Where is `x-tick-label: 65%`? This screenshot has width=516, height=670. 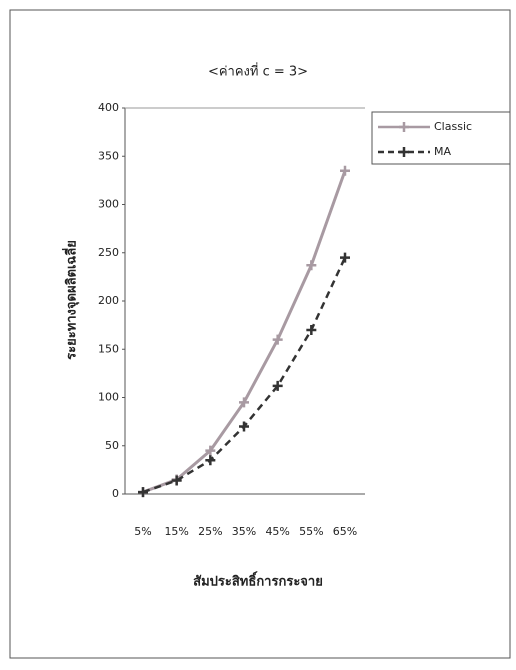
x-tick-label: 65% is located at coordinates (345, 531).